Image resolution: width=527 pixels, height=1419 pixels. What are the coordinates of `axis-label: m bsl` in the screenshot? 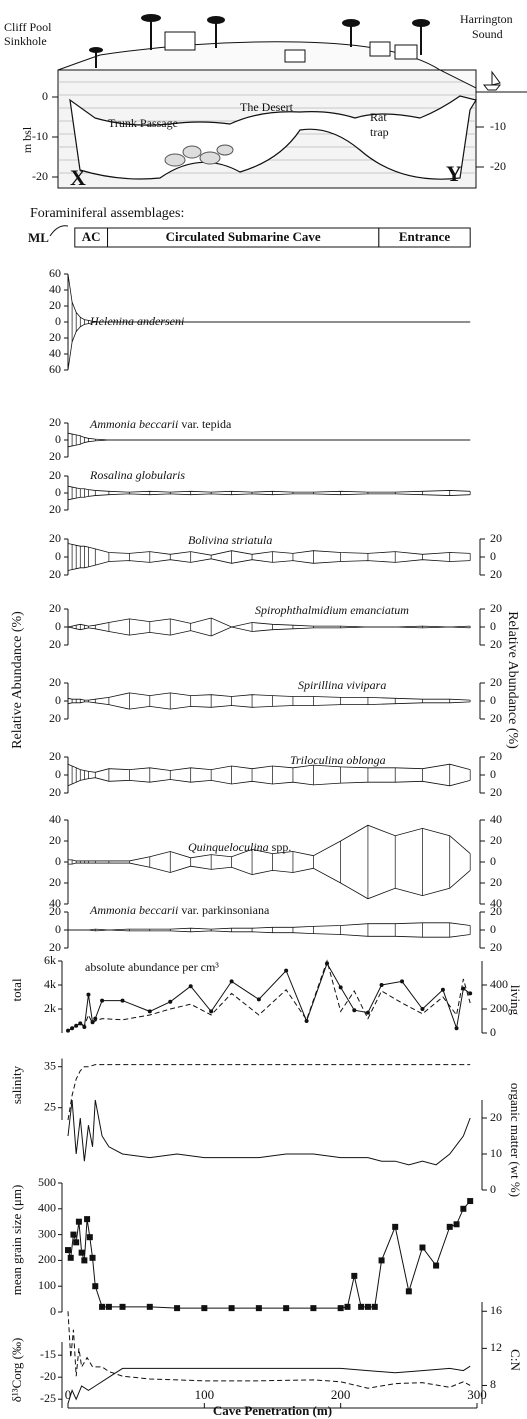 It's located at (27, 139).